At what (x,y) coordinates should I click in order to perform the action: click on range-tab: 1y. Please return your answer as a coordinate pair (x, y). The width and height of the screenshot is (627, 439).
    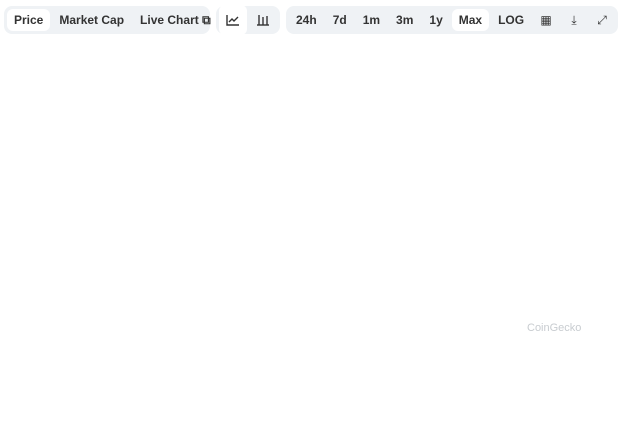
    Looking at the image, I should click on (436, 20).